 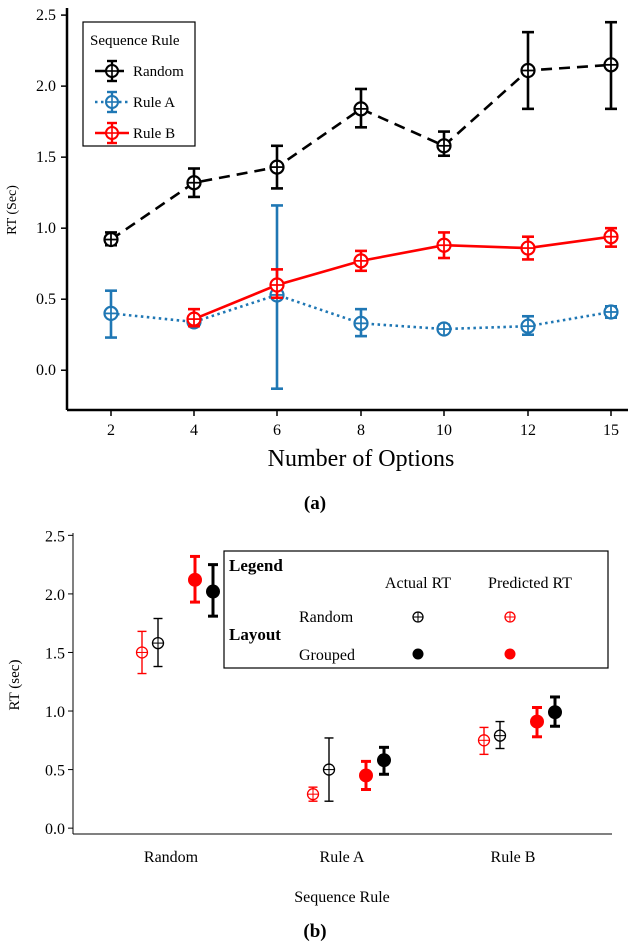 What do you see at coordinates (158, 643) in the screenshot?
I see `point-b-series-1-random` at bounding box center [158, 643].